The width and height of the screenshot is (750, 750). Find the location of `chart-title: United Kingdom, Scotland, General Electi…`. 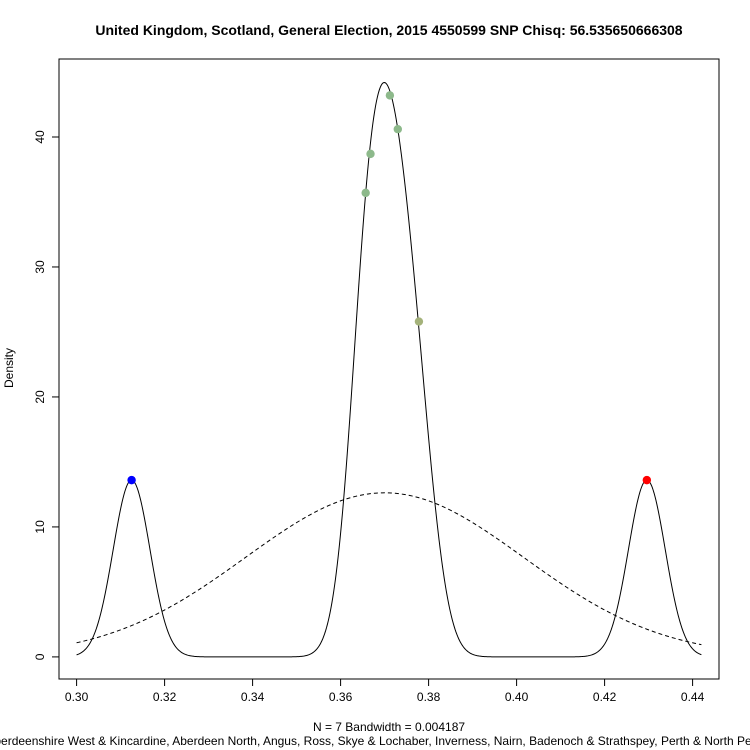

chart-title: United Kingdom, Scotland, General Electi… is located at coordinates (388, 30).